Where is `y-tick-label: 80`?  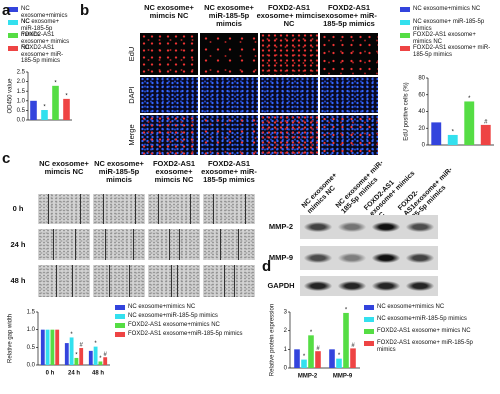 y-tick-label: 80 is located at coordinates (421, 79).